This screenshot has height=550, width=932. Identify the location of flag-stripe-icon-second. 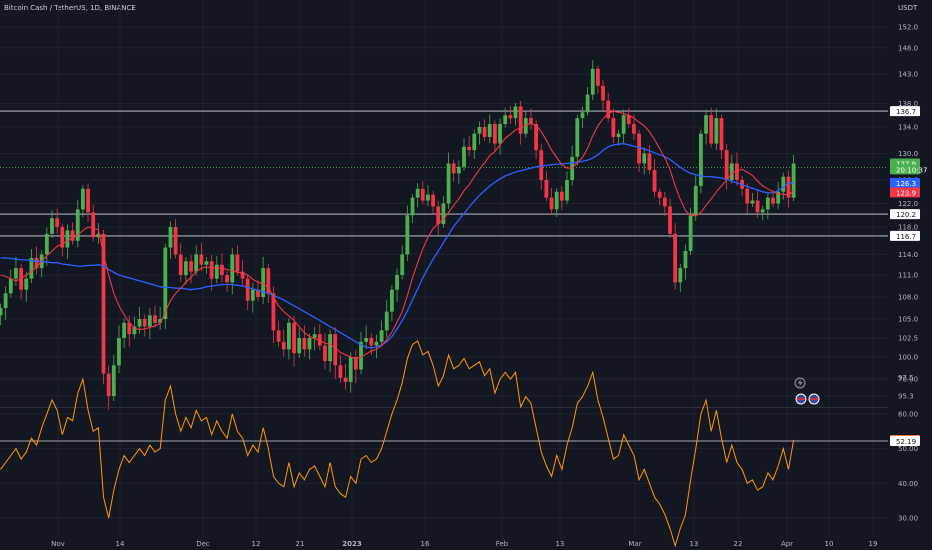
(814, 399).